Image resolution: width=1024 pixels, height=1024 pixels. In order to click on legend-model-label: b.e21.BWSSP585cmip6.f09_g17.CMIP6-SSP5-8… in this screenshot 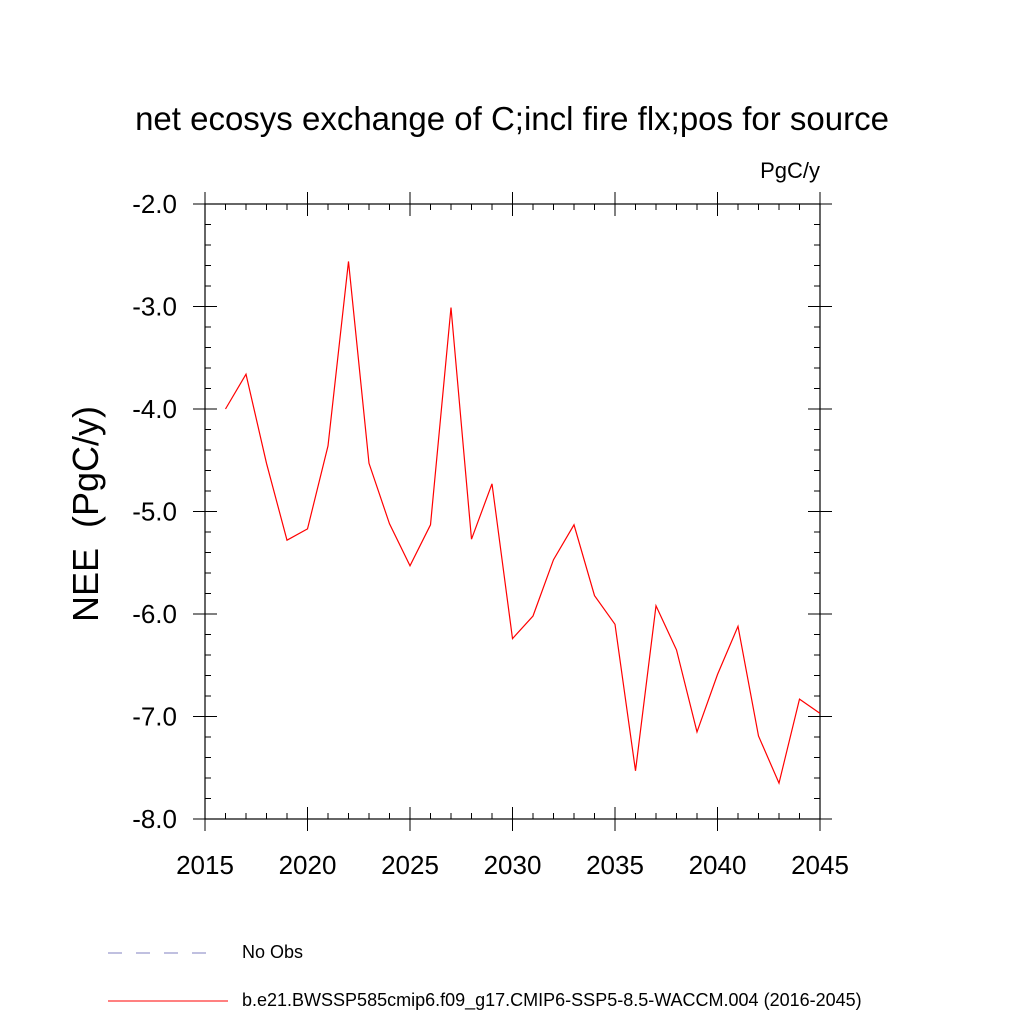, I will do `click(552, 1000)`.